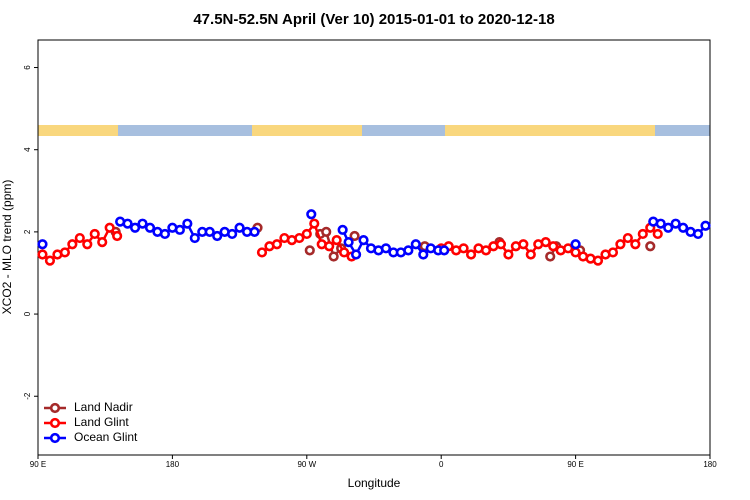  I want to click on legend-label: Land Glint, so click(101, 422).